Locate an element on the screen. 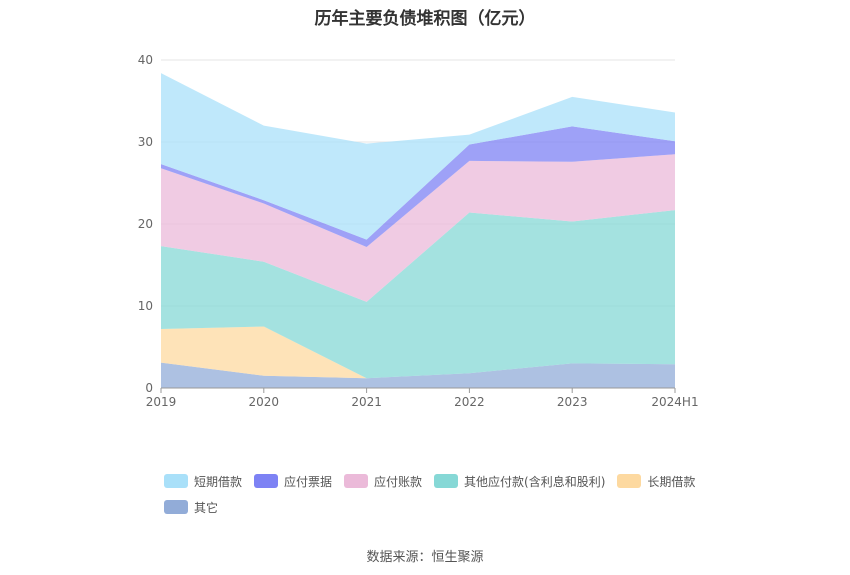 Image resolution: width=850 pixels, height=575 pixels. y-tick-label: 10 is located at coordinates (145, 306).